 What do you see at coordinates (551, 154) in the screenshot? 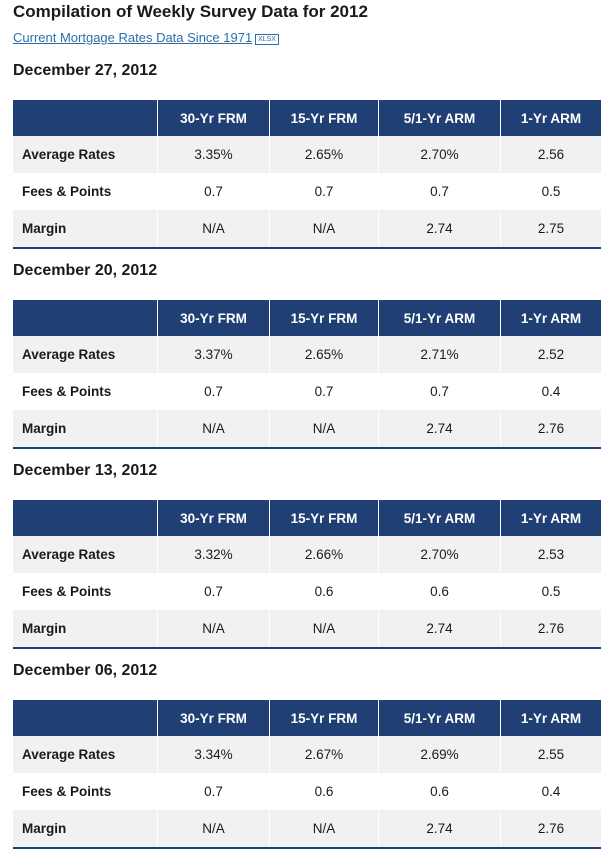
I see `table-cell: 2.56` at bounding box center [551, 154].